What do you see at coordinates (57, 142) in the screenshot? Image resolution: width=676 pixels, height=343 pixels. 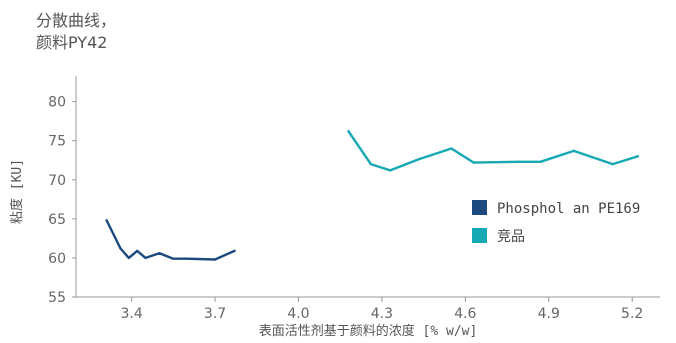 I see `y-tick-label: 75` at bounding box center [57, 142].